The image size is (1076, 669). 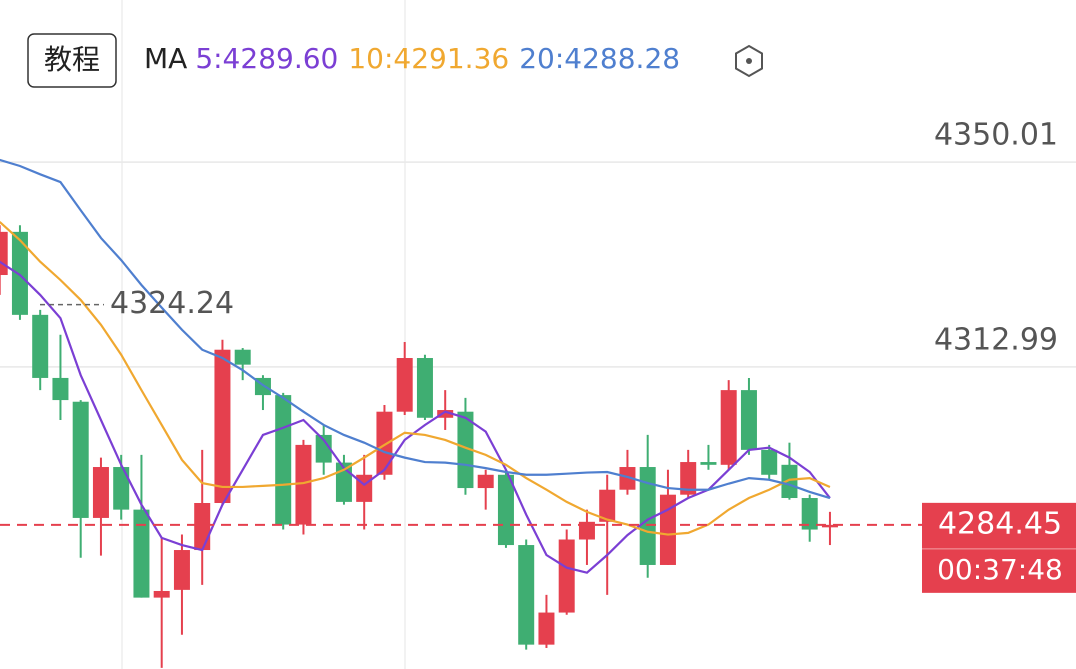 I want to click on last-price-label: 4284.45, so click(x=1000, y=523).